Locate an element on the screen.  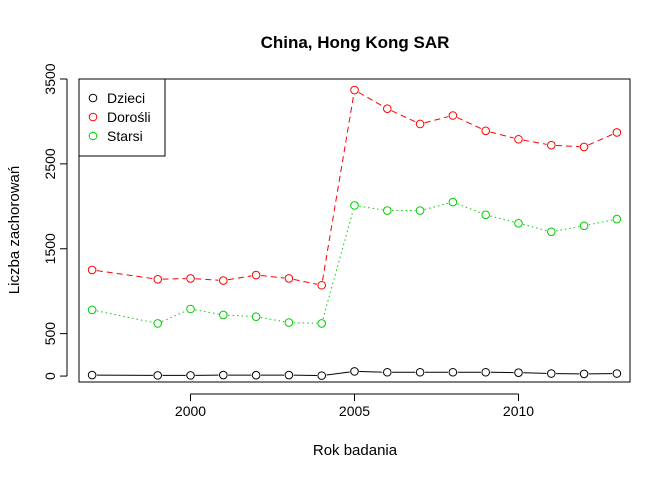
y-axis: 0 500 1500 2500 3500 is located at coordinates (55, 221).